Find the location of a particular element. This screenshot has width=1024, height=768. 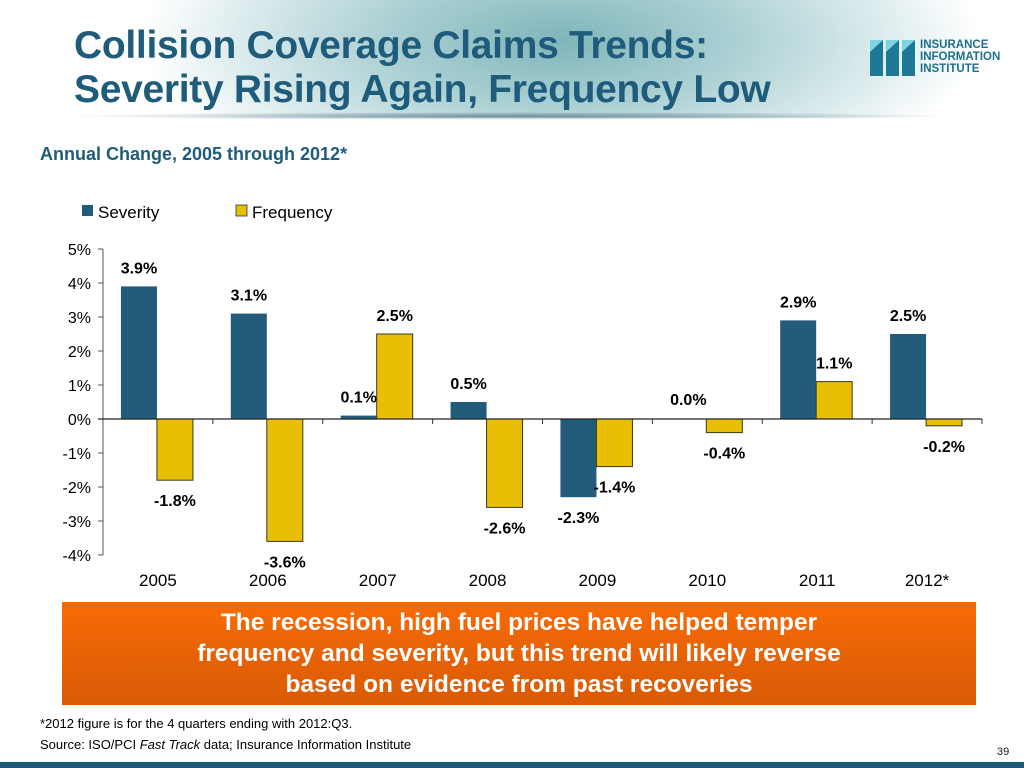

frequency-data-label: -1.4% is located at coordinates (615, 488).